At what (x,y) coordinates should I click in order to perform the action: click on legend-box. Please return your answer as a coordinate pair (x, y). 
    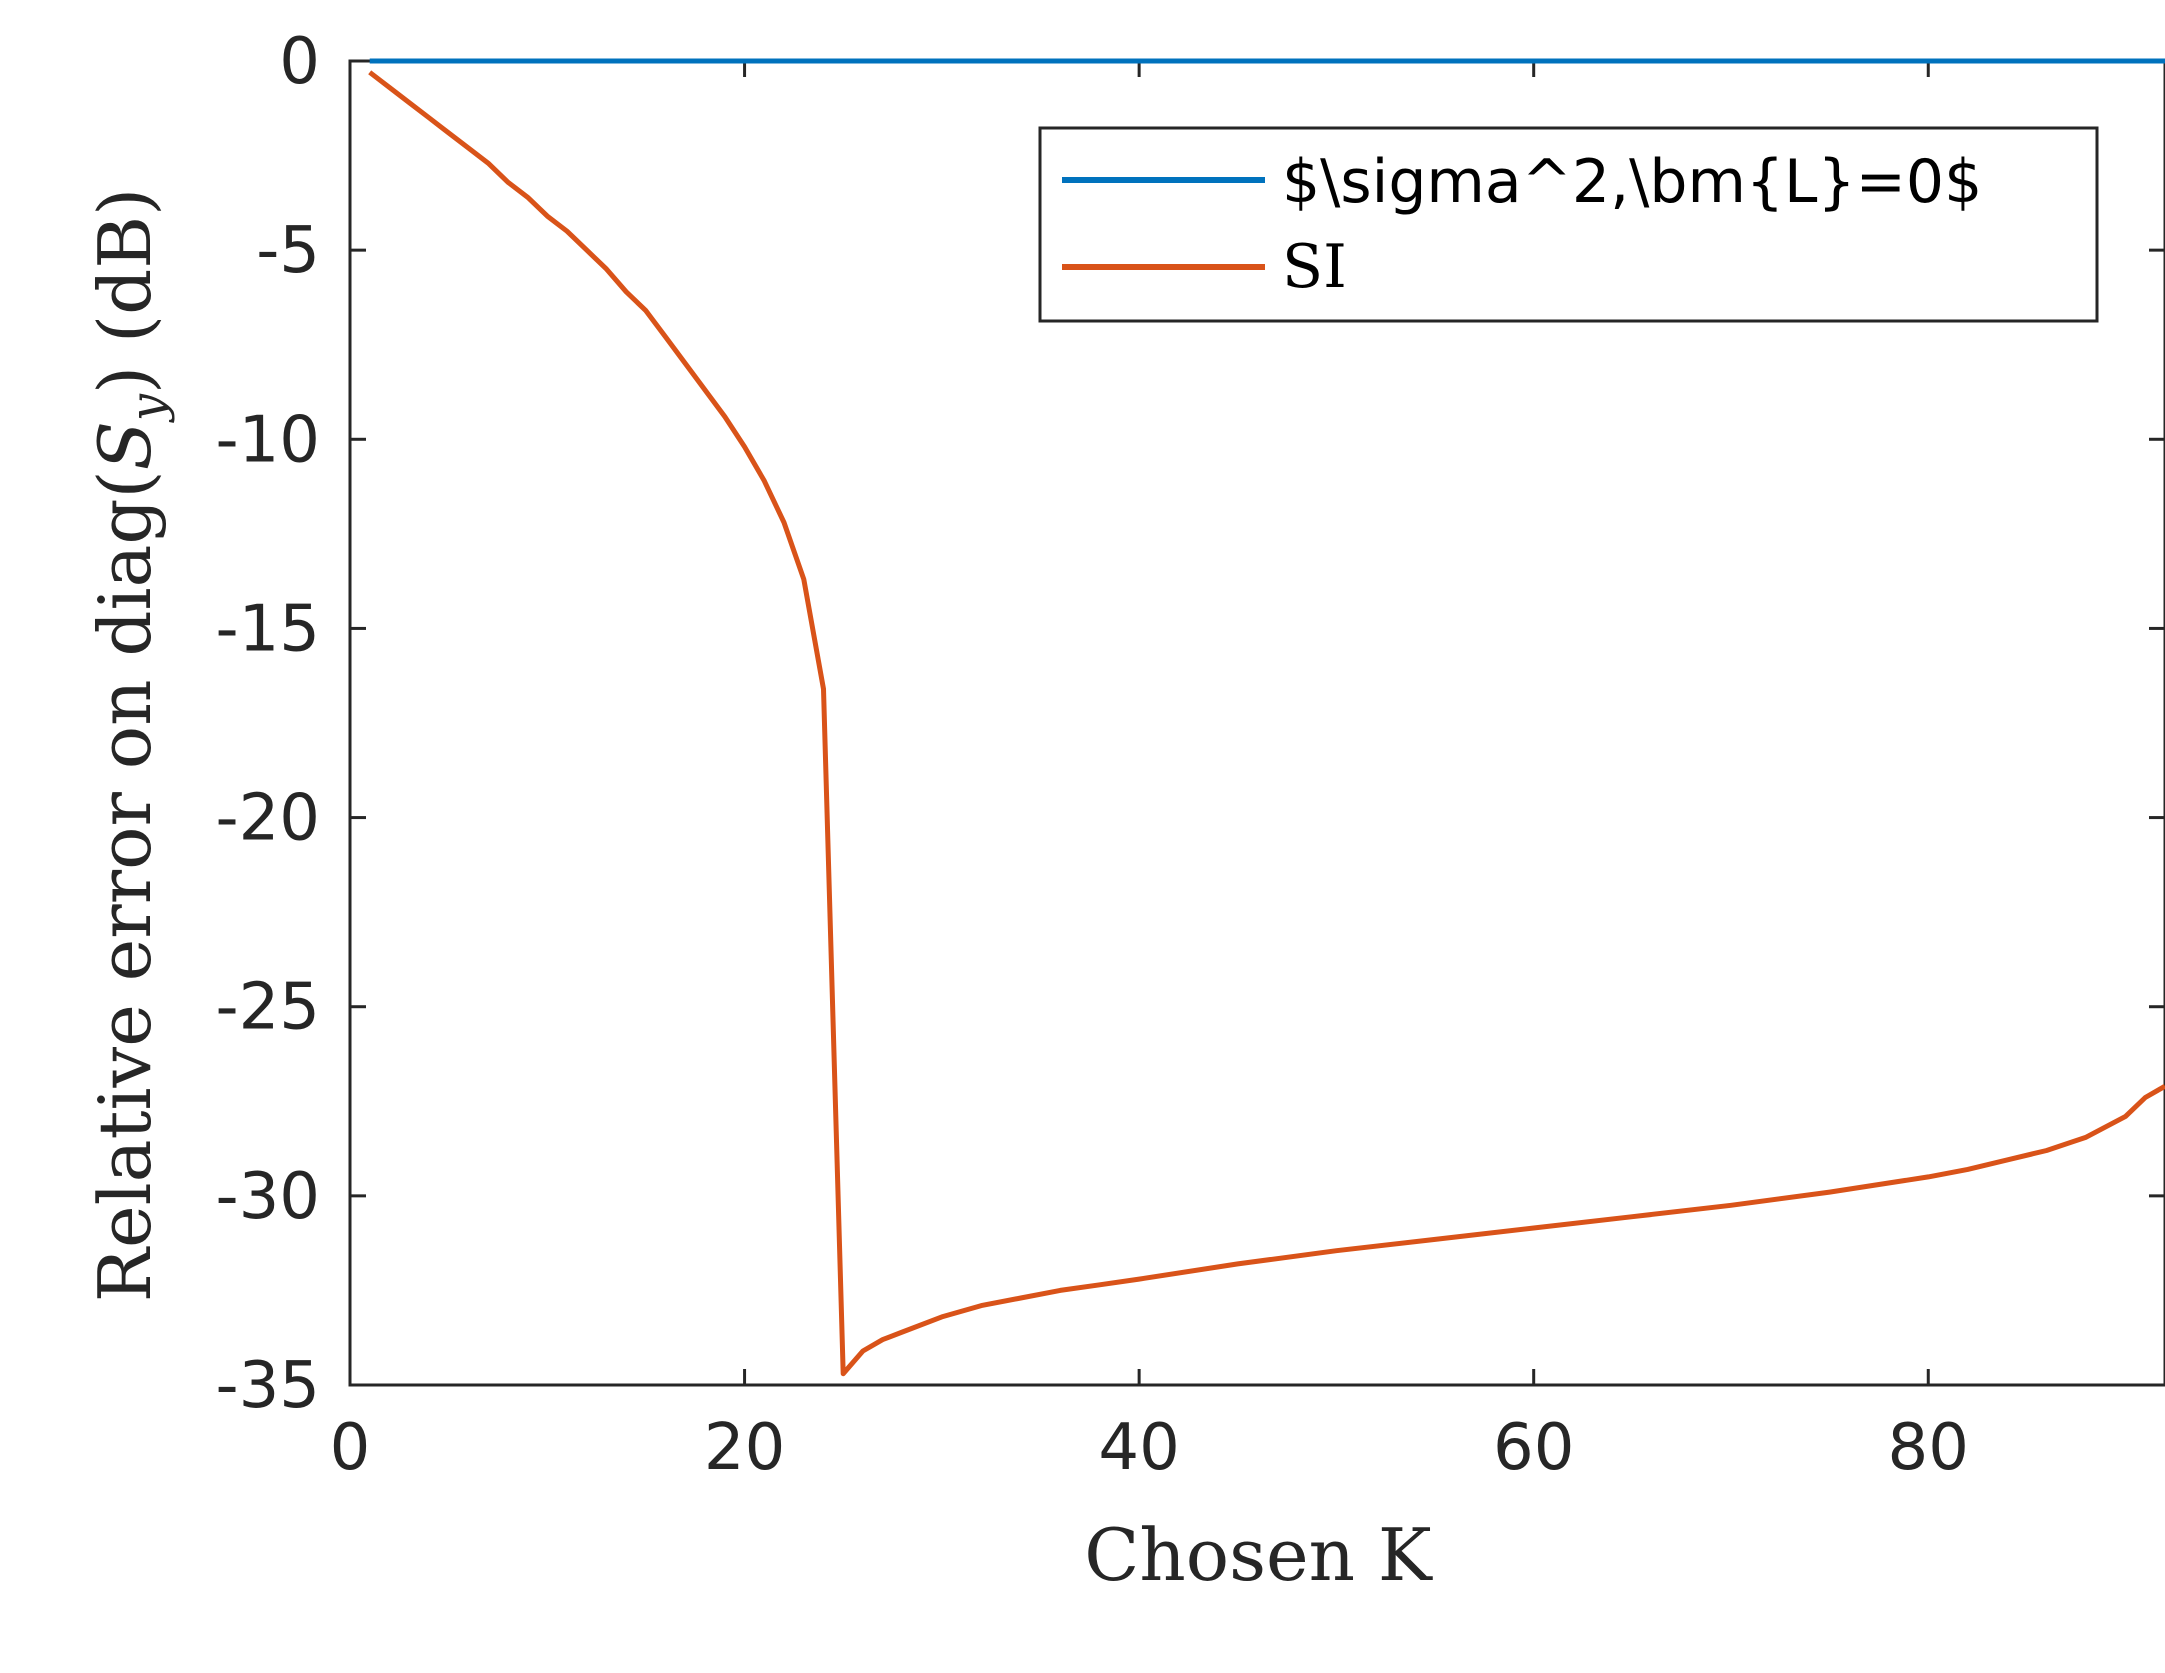
    Looking at the image, I should click on (1568, 224).